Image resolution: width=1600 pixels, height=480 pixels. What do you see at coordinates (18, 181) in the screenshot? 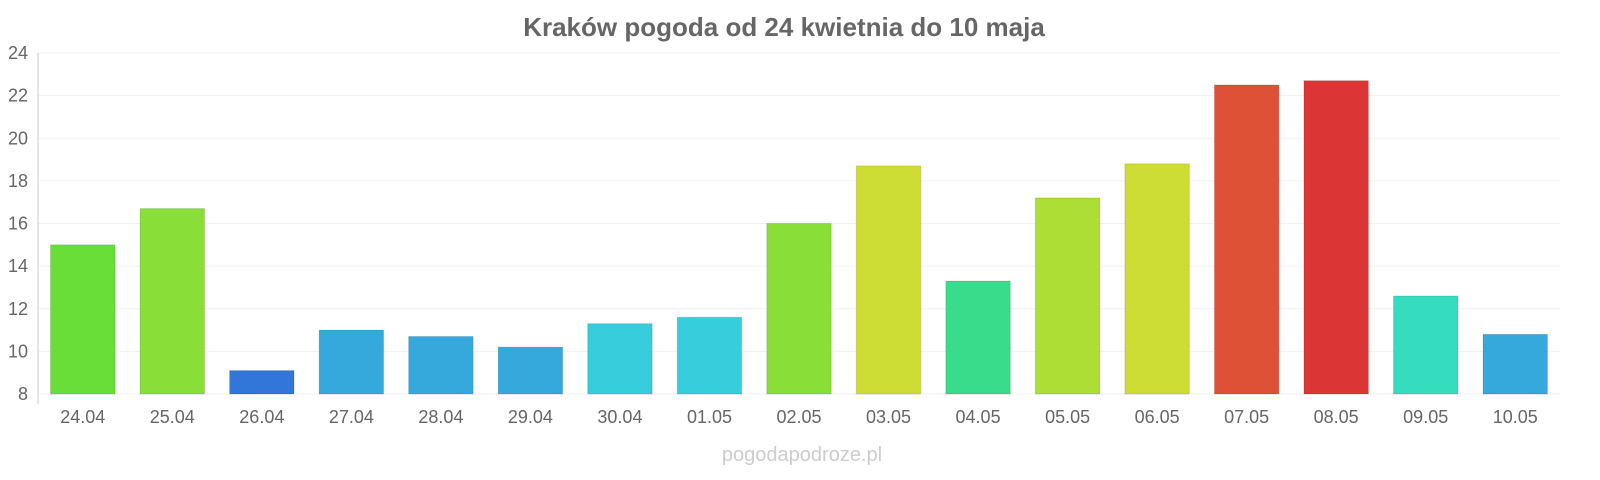
I see `y-tick-label: 18` at bounding box center [18, 181].